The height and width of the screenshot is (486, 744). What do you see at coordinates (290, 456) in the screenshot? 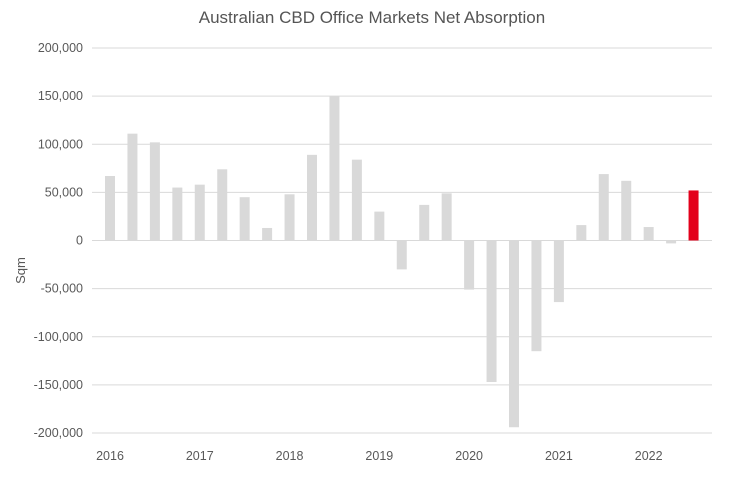
I see `x-tick-label: 2018` at bounding box center [290, 456].